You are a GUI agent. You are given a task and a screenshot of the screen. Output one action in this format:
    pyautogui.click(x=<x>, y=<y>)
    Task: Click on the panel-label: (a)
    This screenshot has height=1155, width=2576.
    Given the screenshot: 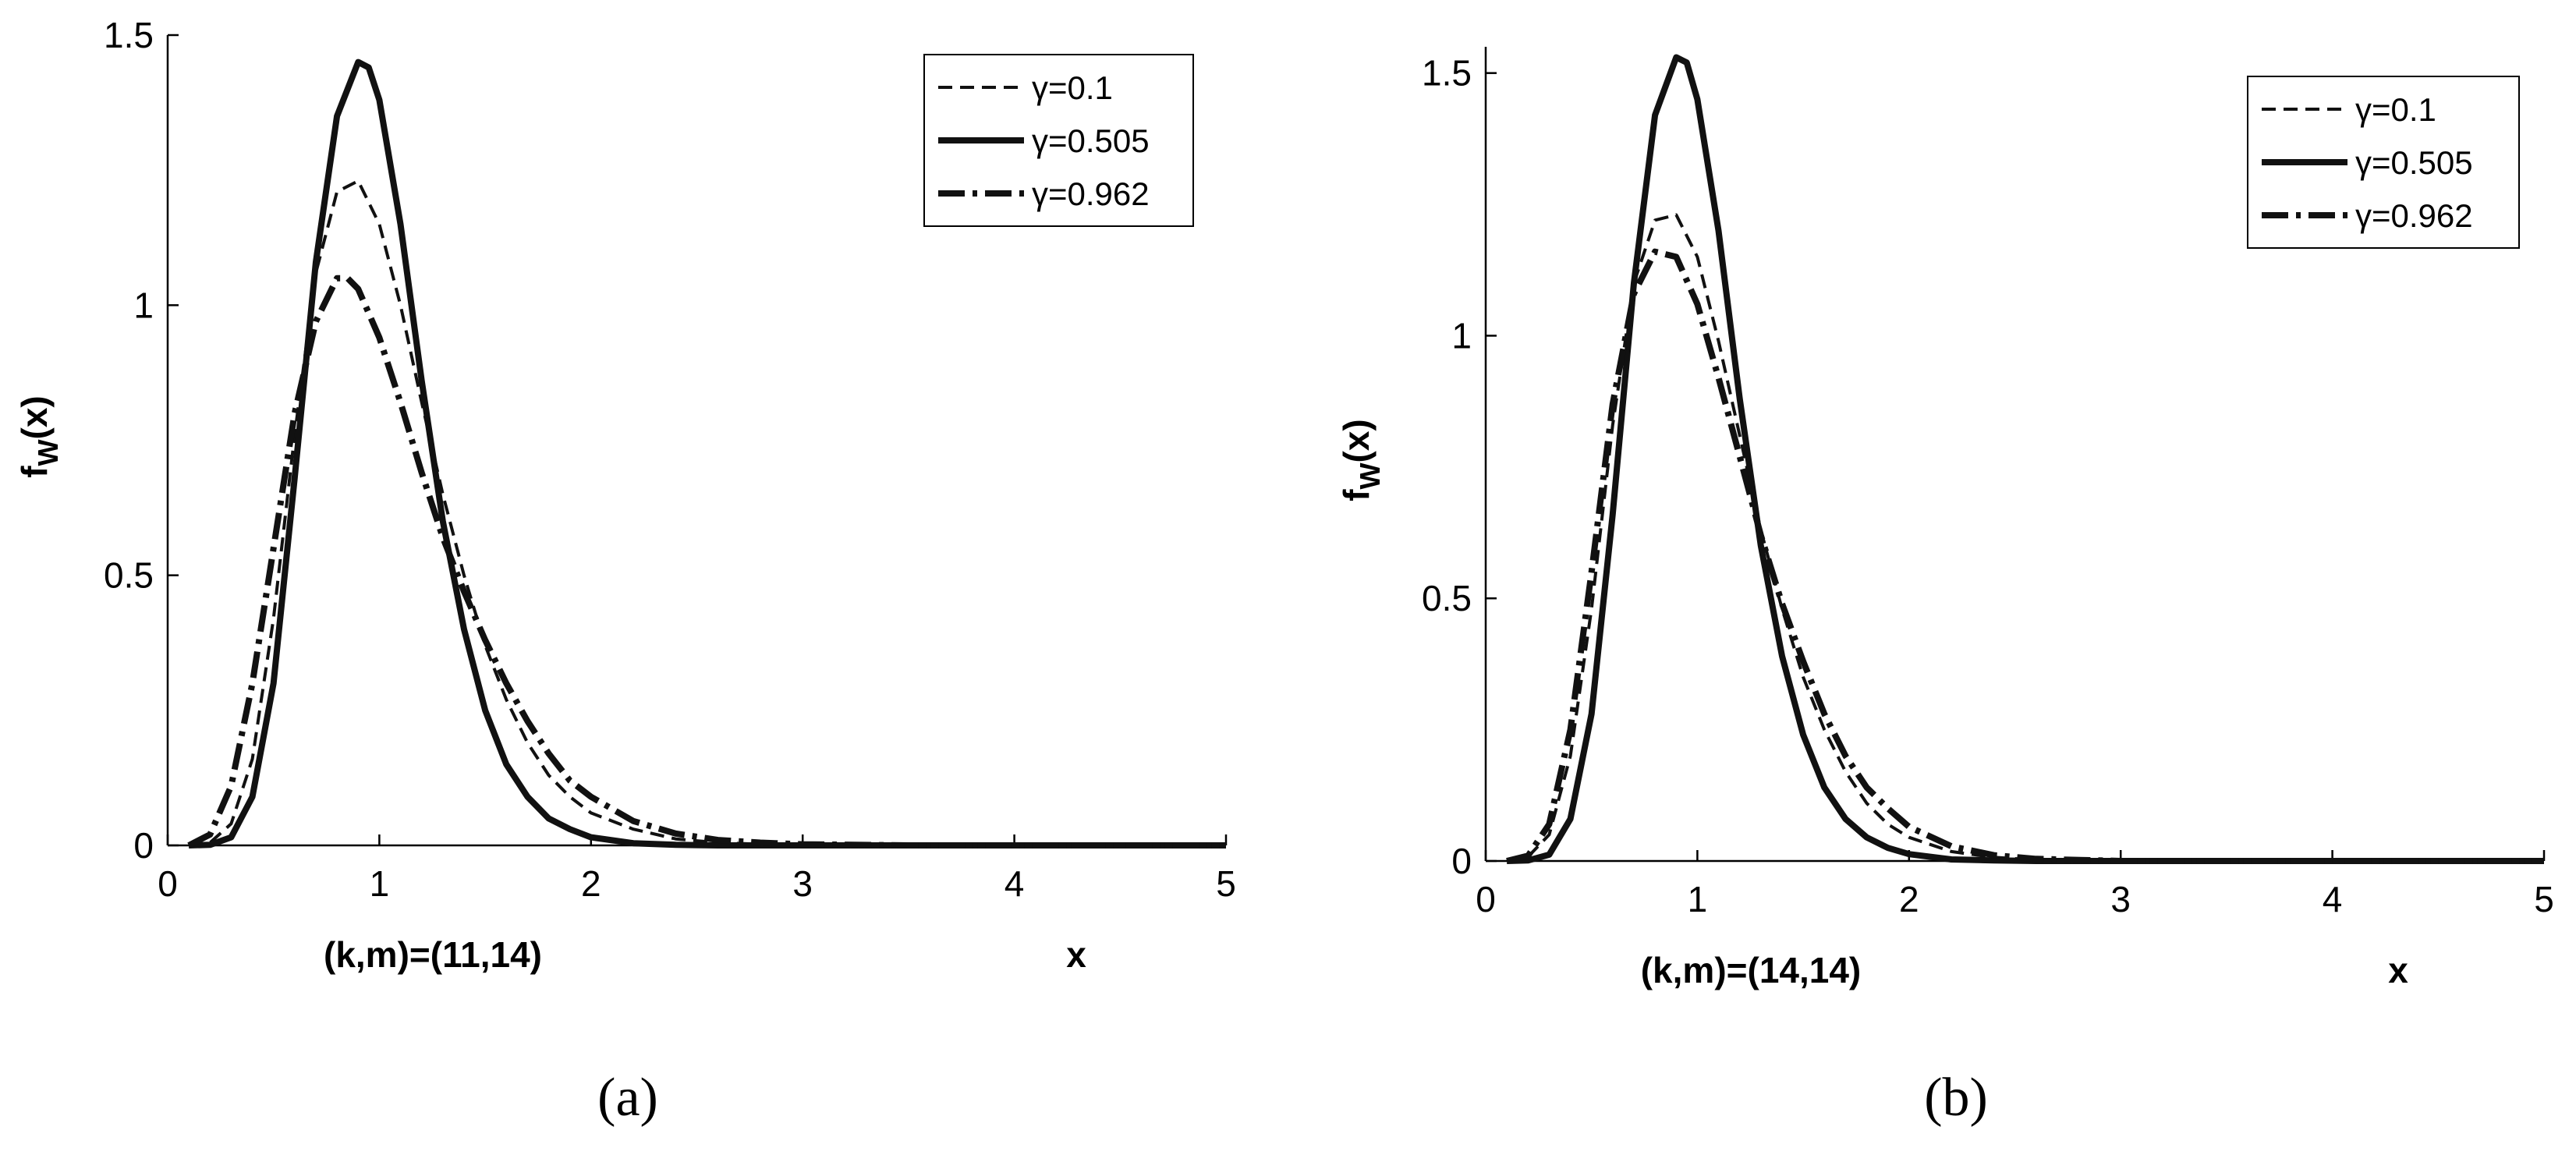 What is the action you would take?
    pyautogui.click(x=627, y=1098)
    